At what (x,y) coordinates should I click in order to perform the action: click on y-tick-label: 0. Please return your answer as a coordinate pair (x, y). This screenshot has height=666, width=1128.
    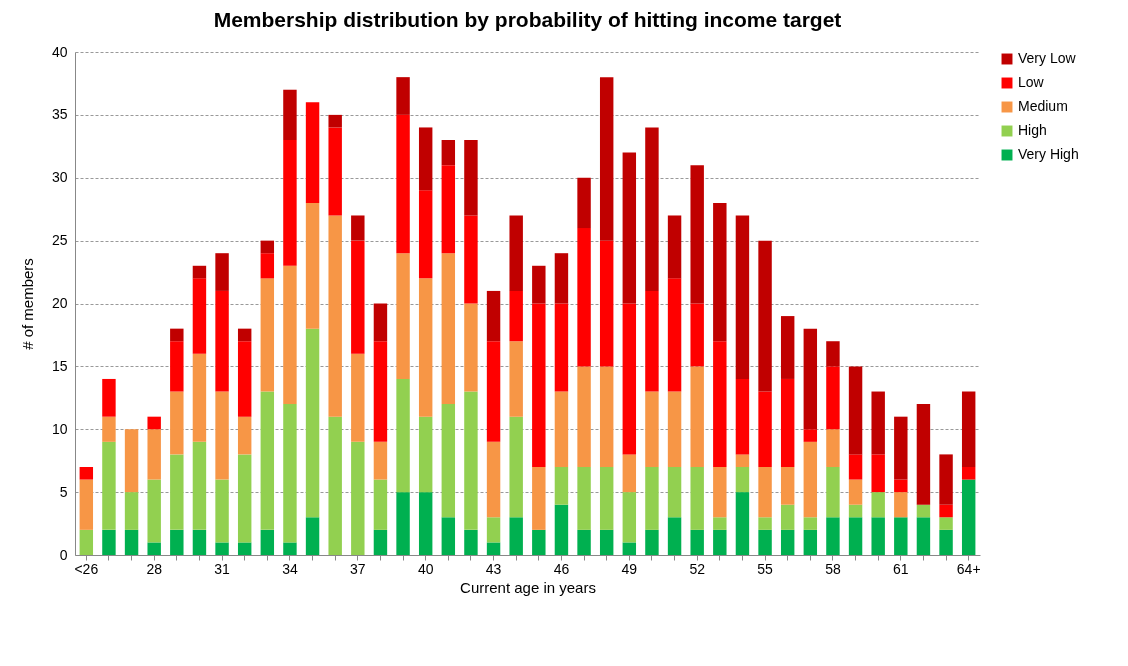
    Looking at the image, I should click on (63, 554).